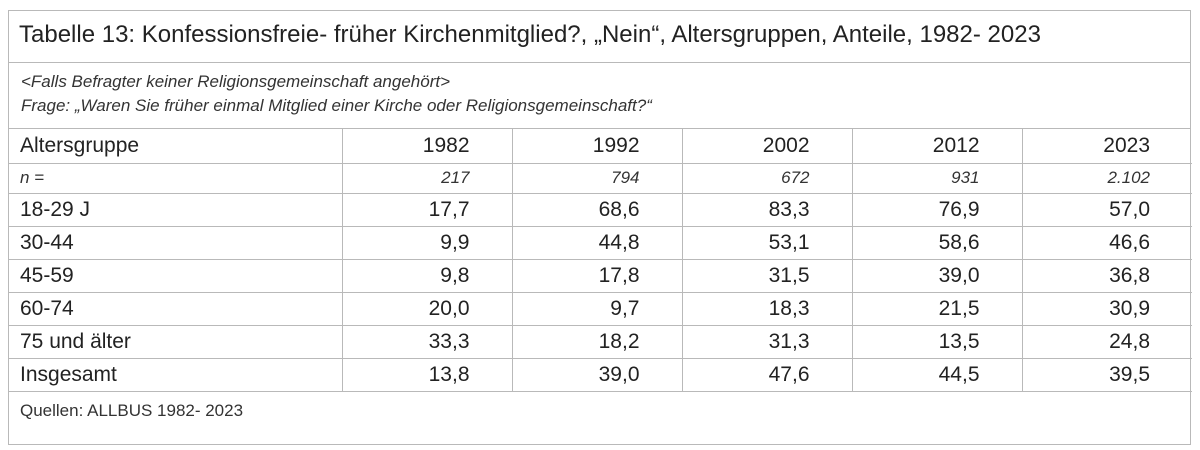 This screenshot has height=450, width=1200. Describe the element at coordinates (176, 375) in the screenshot. I see `row-label: Insgesamt` at that location.